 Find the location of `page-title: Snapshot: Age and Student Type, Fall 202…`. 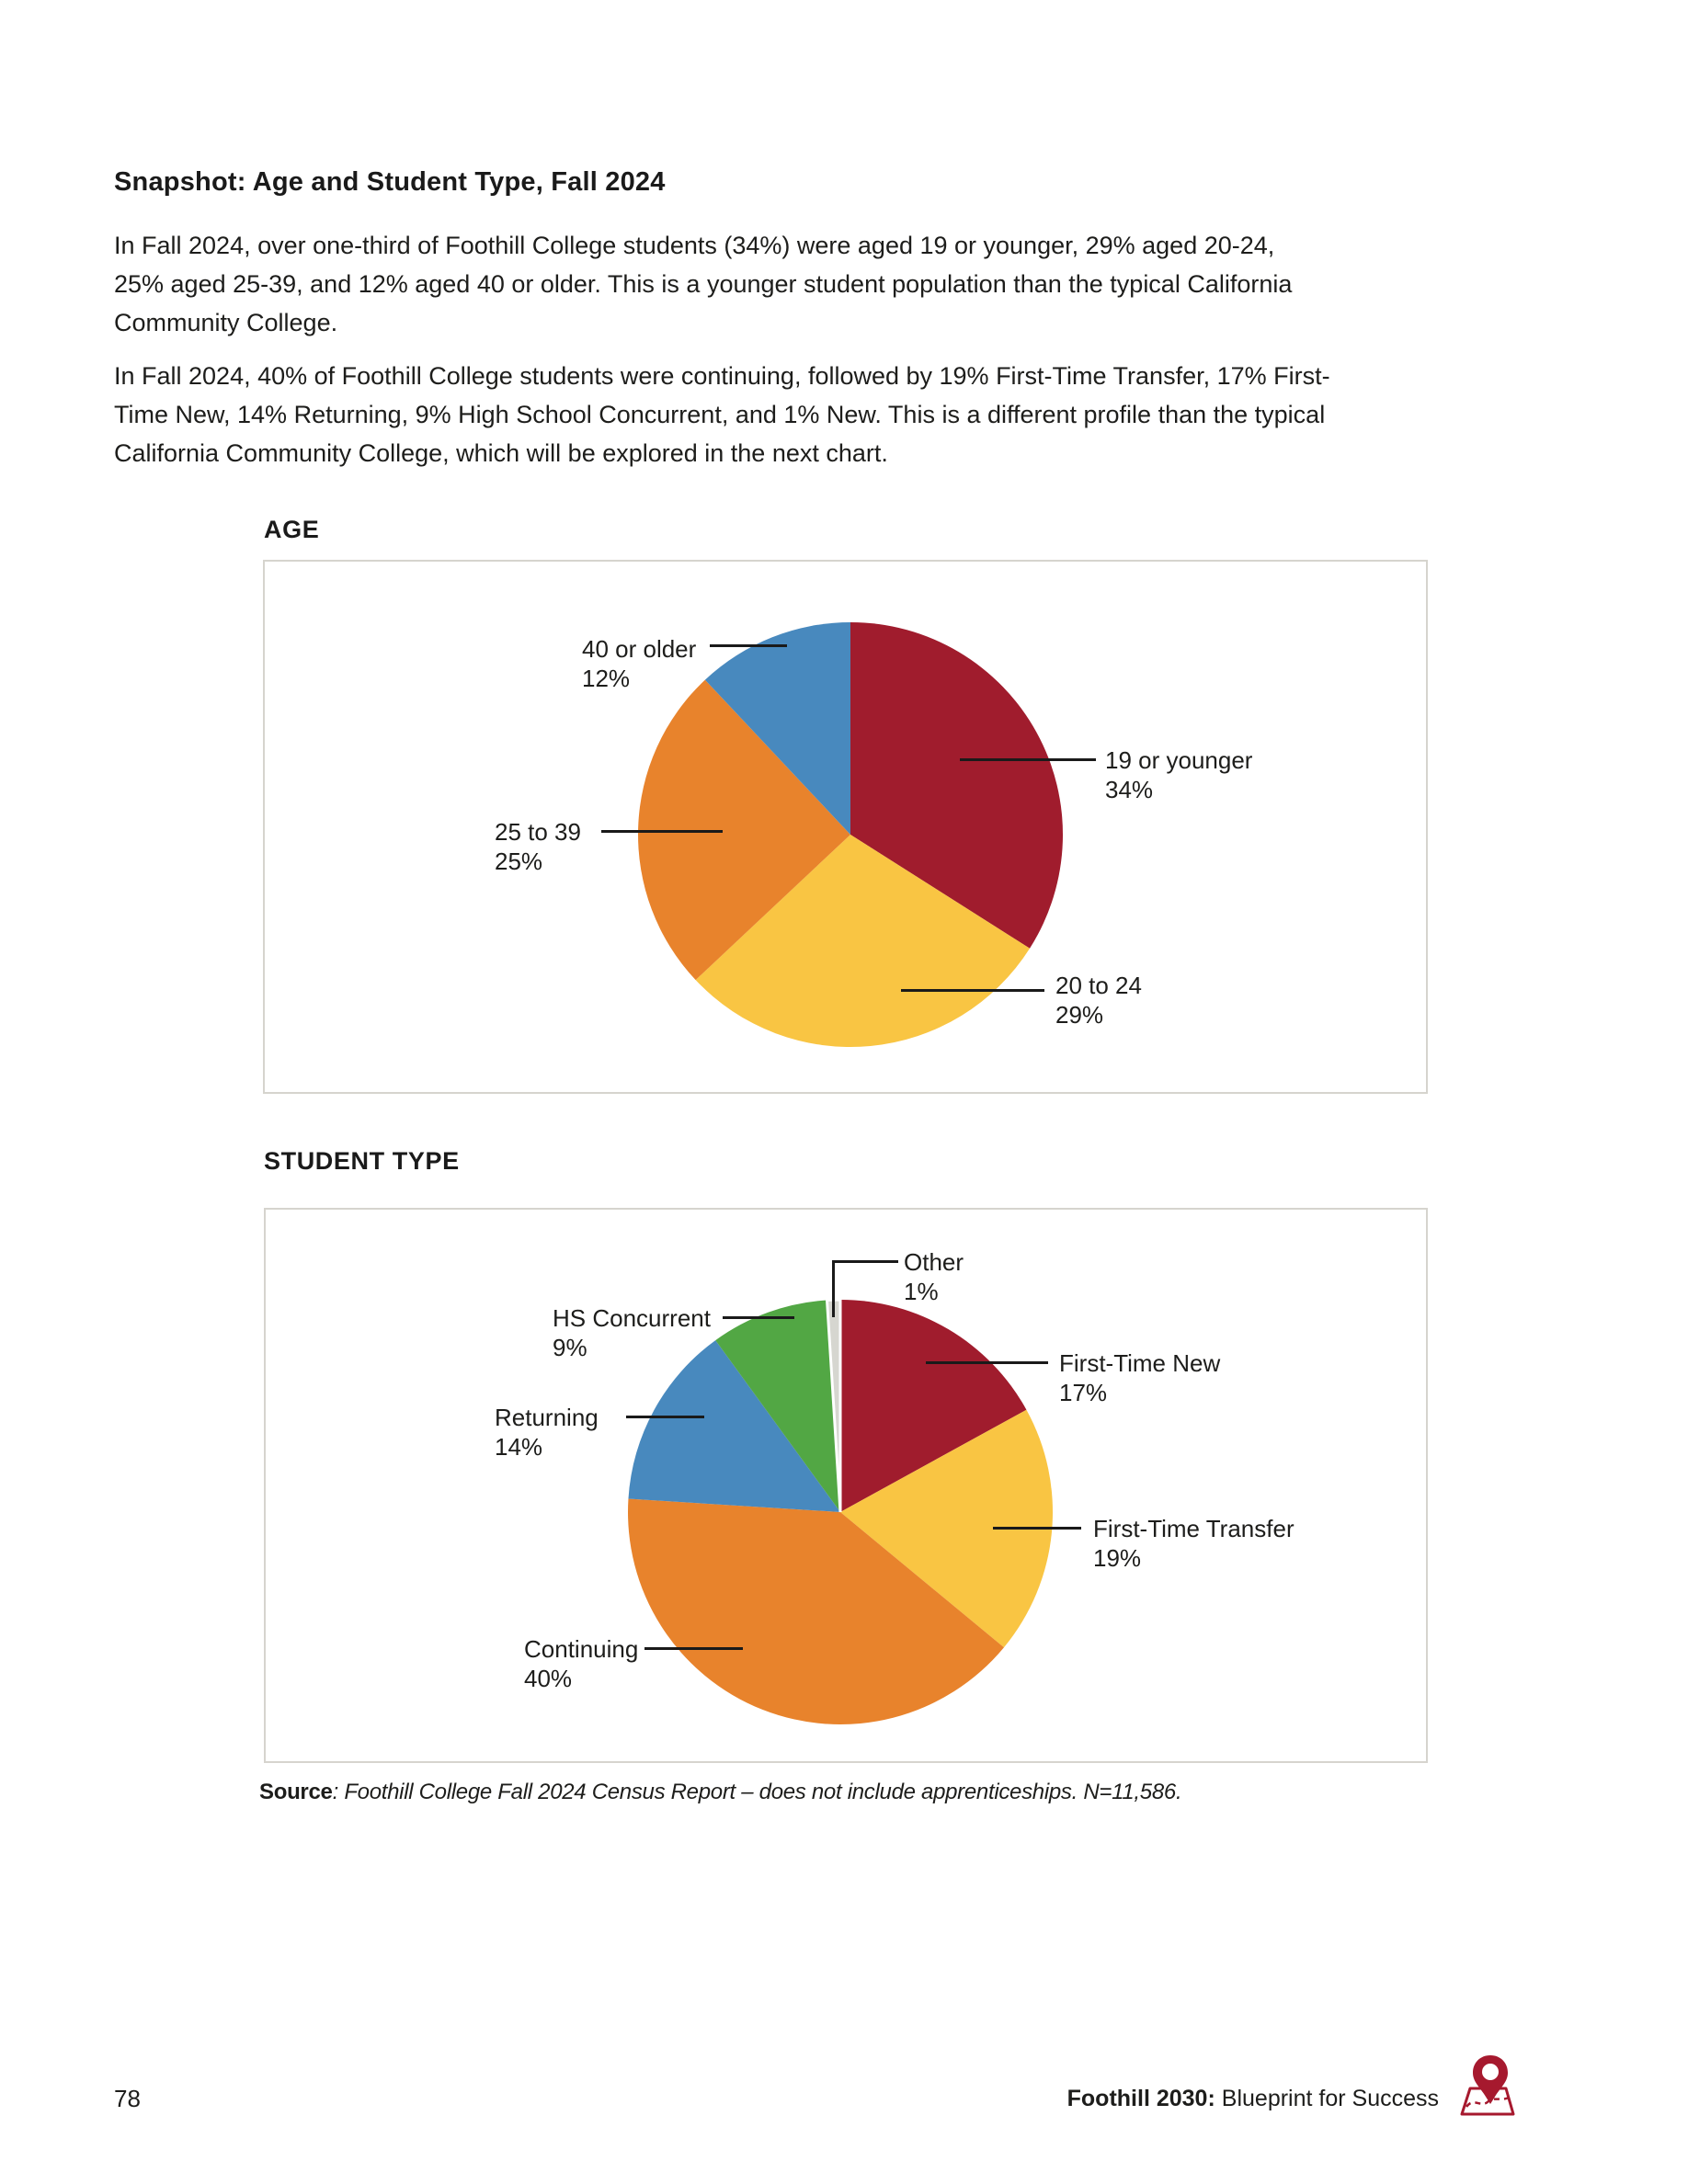

page-title: Snapshot: Age and Student Type, Fall 202… is located at coordinates (390, 182).